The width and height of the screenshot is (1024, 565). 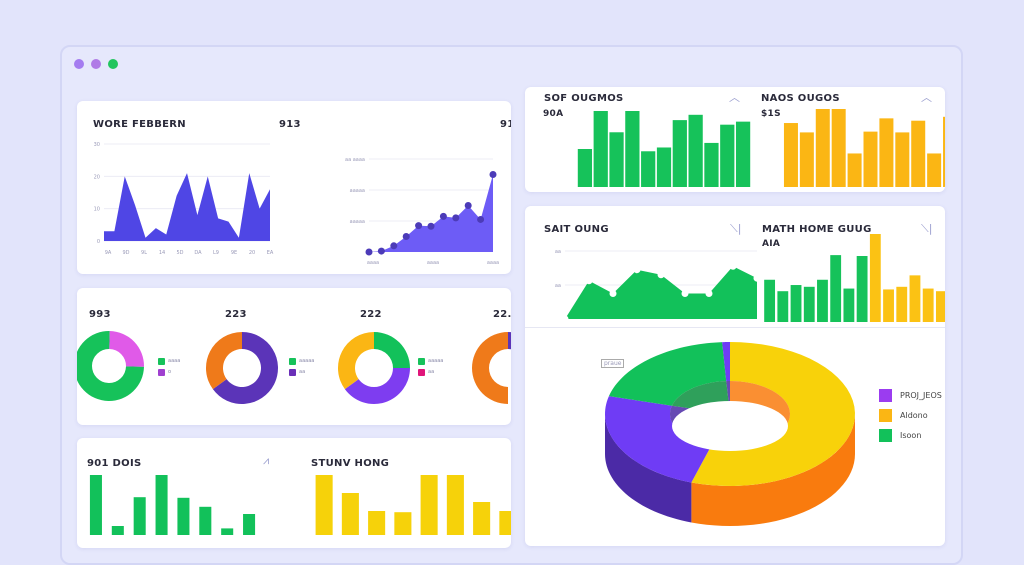 I want to click on donut-label: 223, so click(x=236, y=314).